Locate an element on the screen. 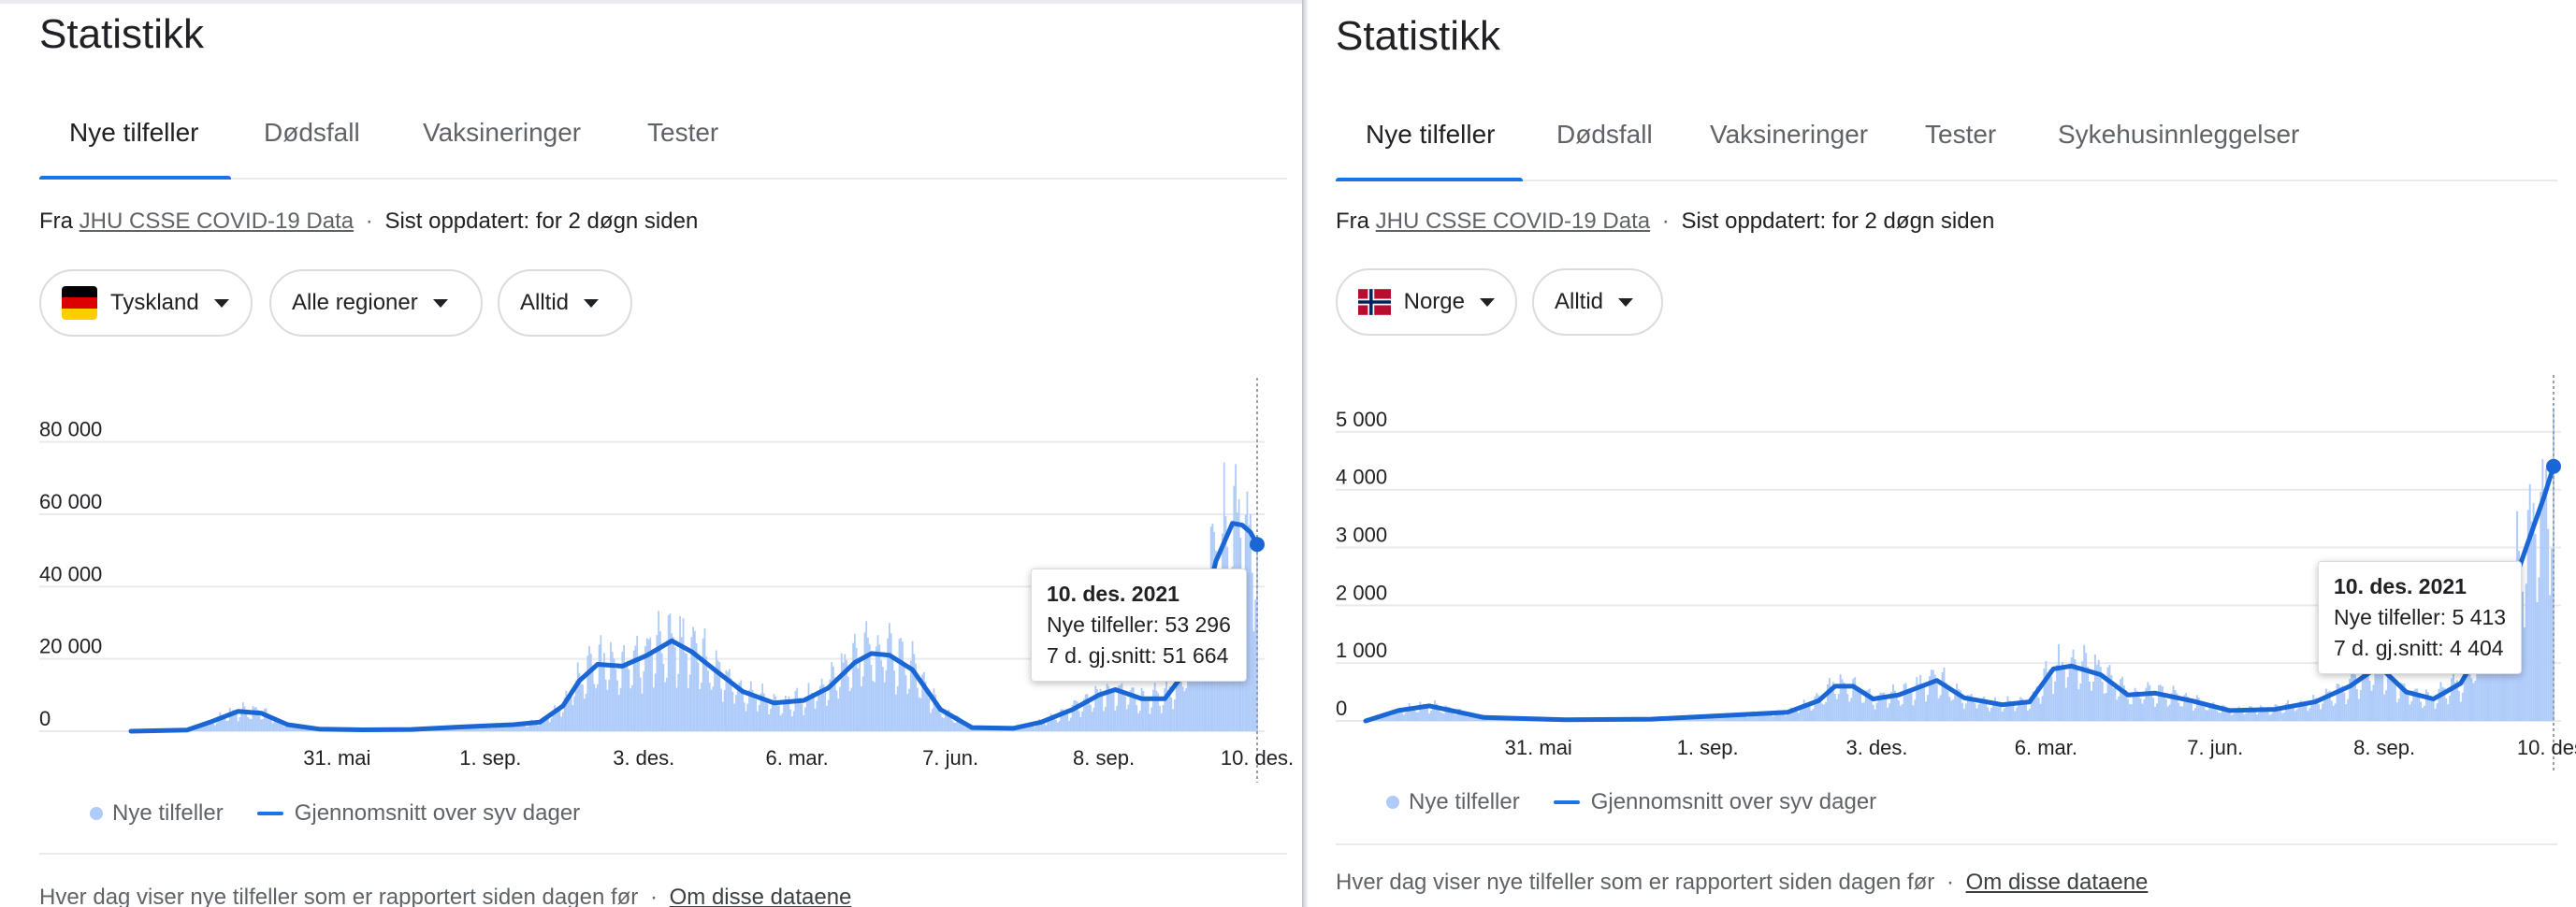 This screenshot has height=907, width=2576. country-dropdown: Tyskland is located at coordinates (146, 303).